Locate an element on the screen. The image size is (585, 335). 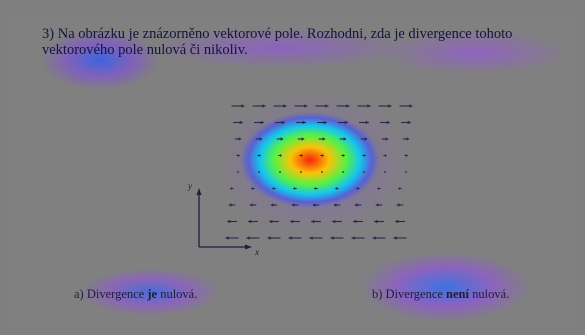
axis-y-arrowhead is located at coordinates (199, 191).